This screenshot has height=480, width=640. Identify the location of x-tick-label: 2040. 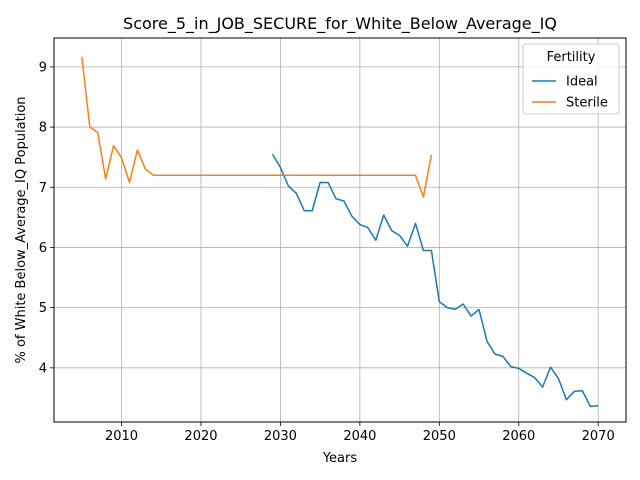
(359, 436).